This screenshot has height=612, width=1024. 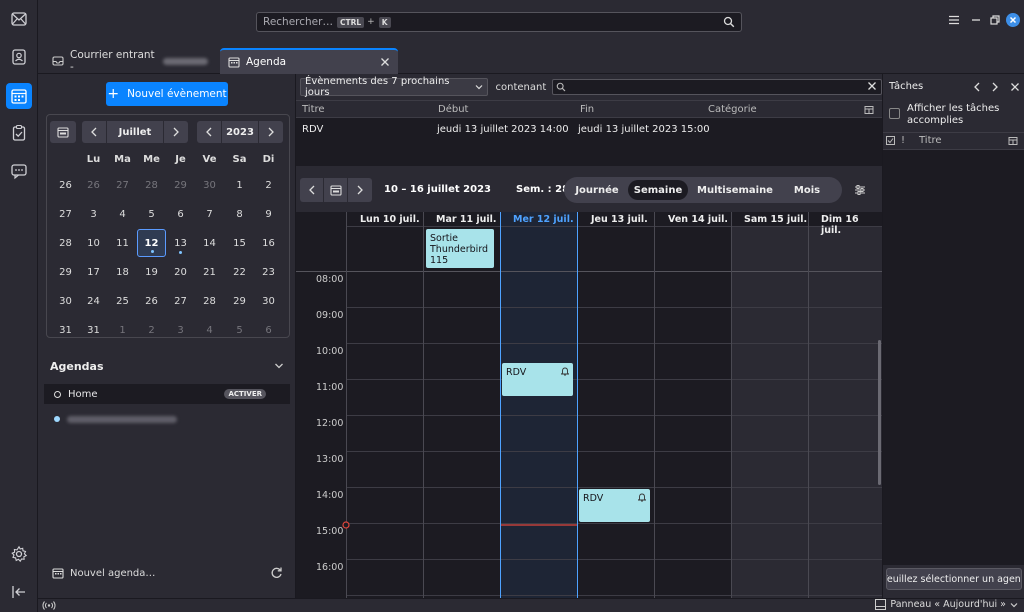 What do you see at coordinates (151, 243) in the screenshot?
I see `mini-calendar-day: 12` at bounding box center [151, 243].